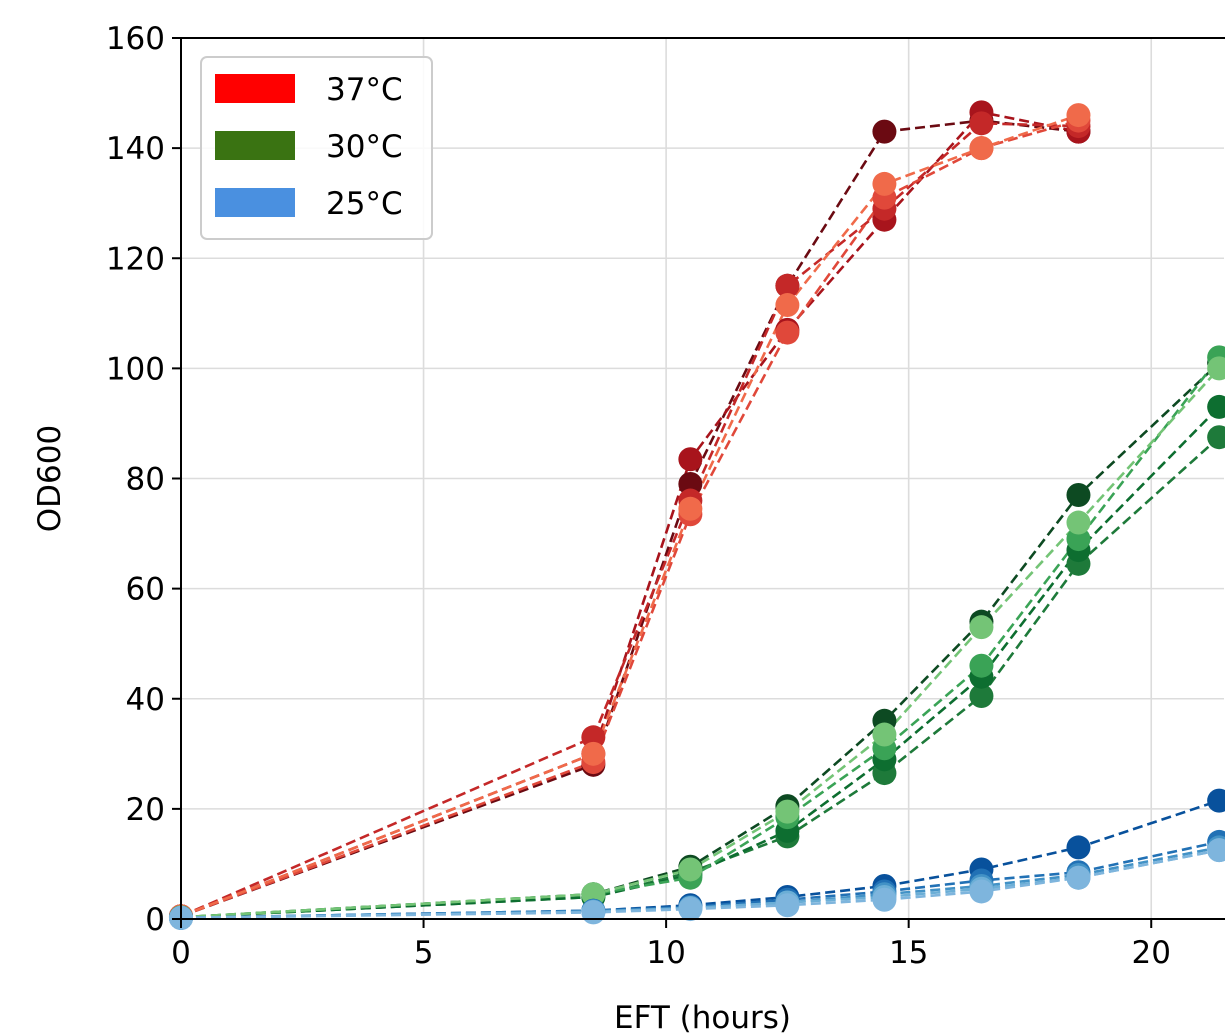 Image resolution: width=1225 pixels, height=1035 pixels. What do you see at coordinates (1151, 953) in the screenshot?
I see `x-tick-label: 20` at bounding box center [1151, 953].